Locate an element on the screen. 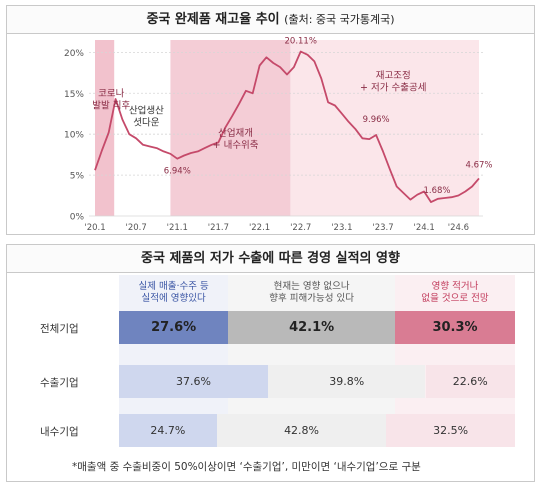  legend-header: 실제 매출·수주 등 실적에 영향있다 is located at coordinates (173, 293).